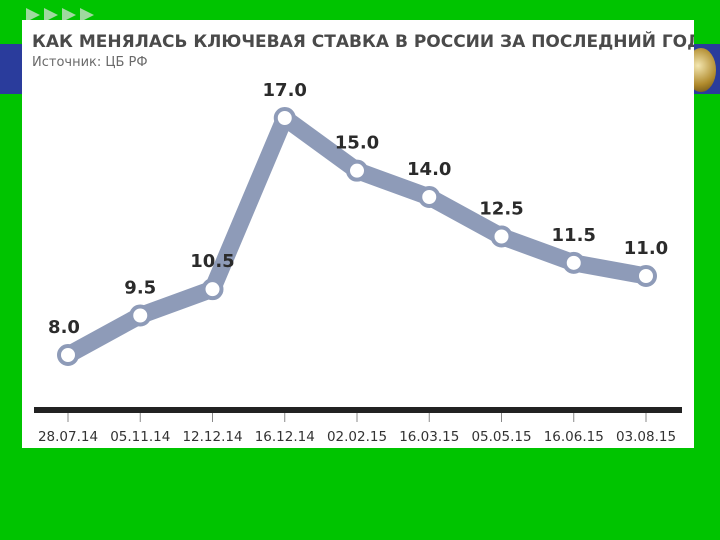 The image size is (720, 540). What do you see at coordinates (140, 288) in the screenshot?
I see `data-label: 9.5` at bounding box center [140, 288].